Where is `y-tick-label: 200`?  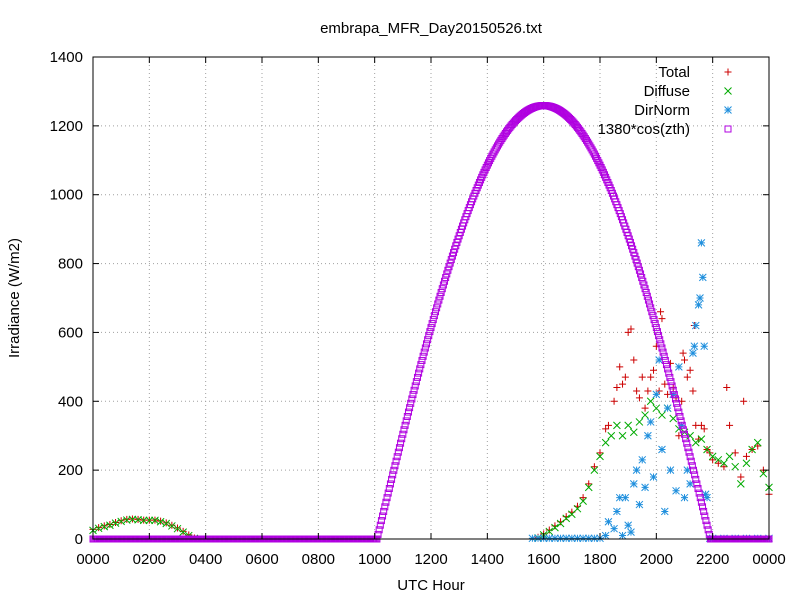 y-tick-label: 200 is located at coordinates (70, 470).